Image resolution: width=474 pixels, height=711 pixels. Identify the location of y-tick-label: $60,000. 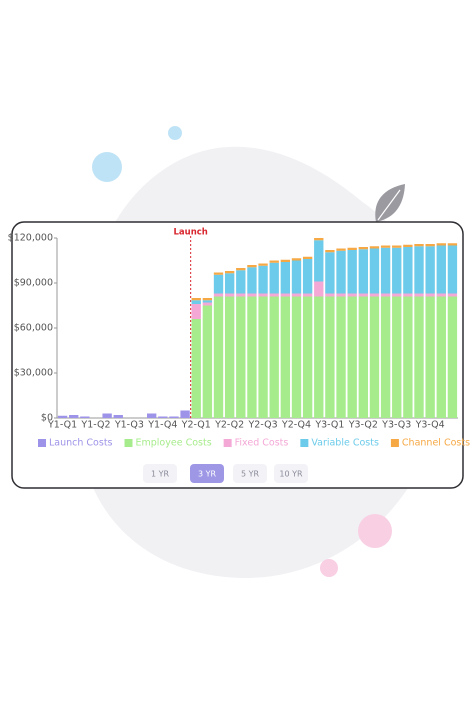
(33, 328).